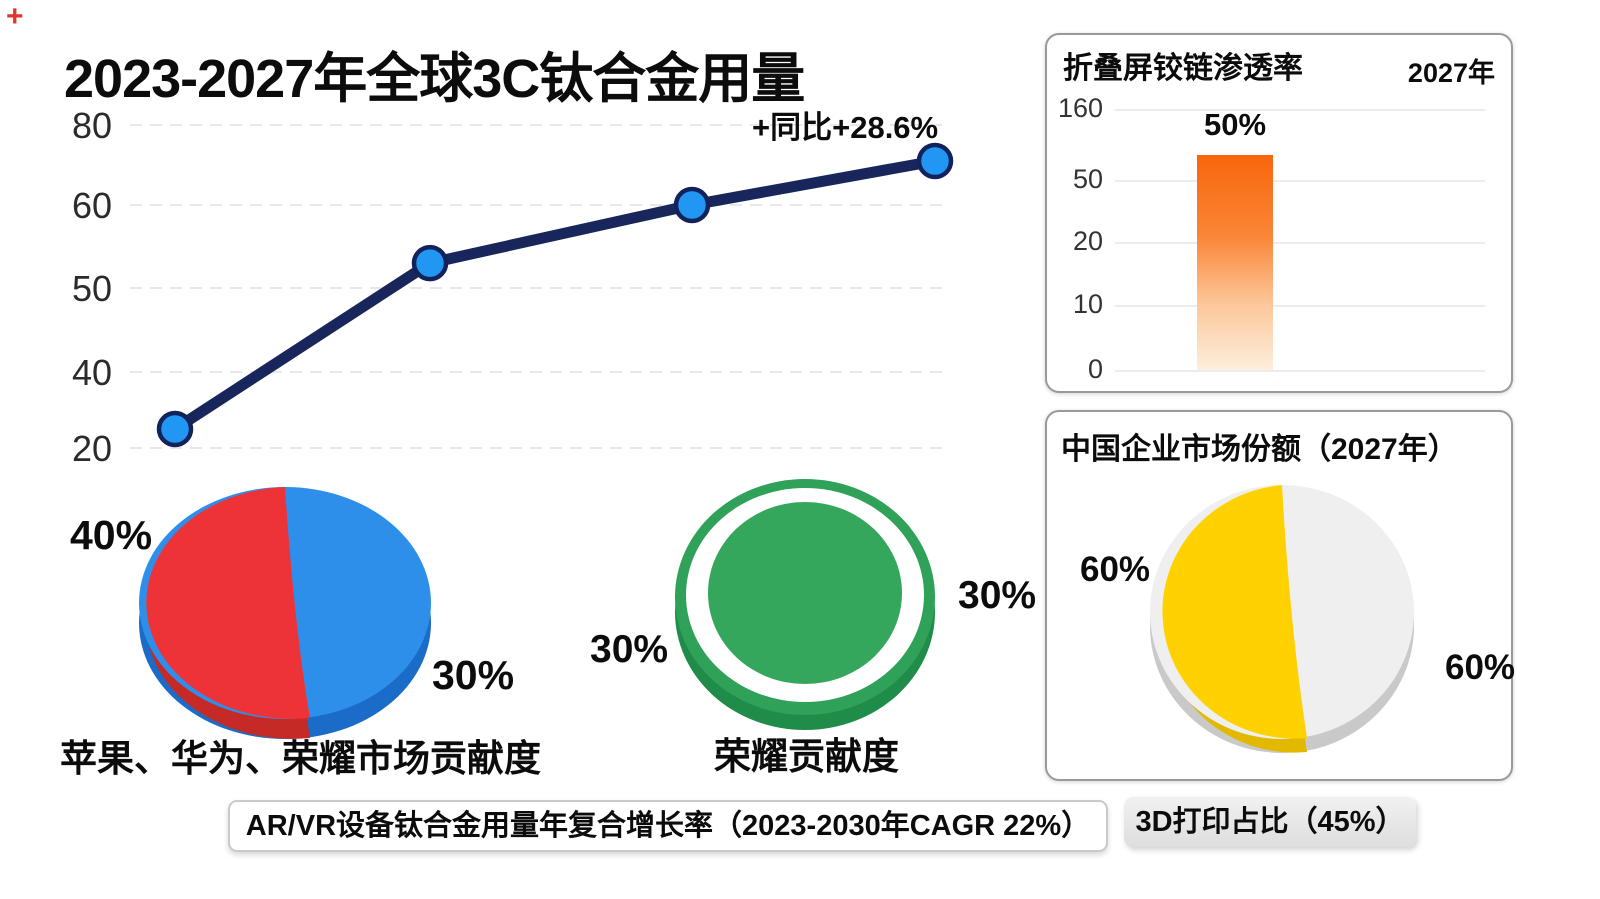 The width and height of the screenshot is (1600, 899). I want to click on pie2-slice-yellow, so click(1234, 612).